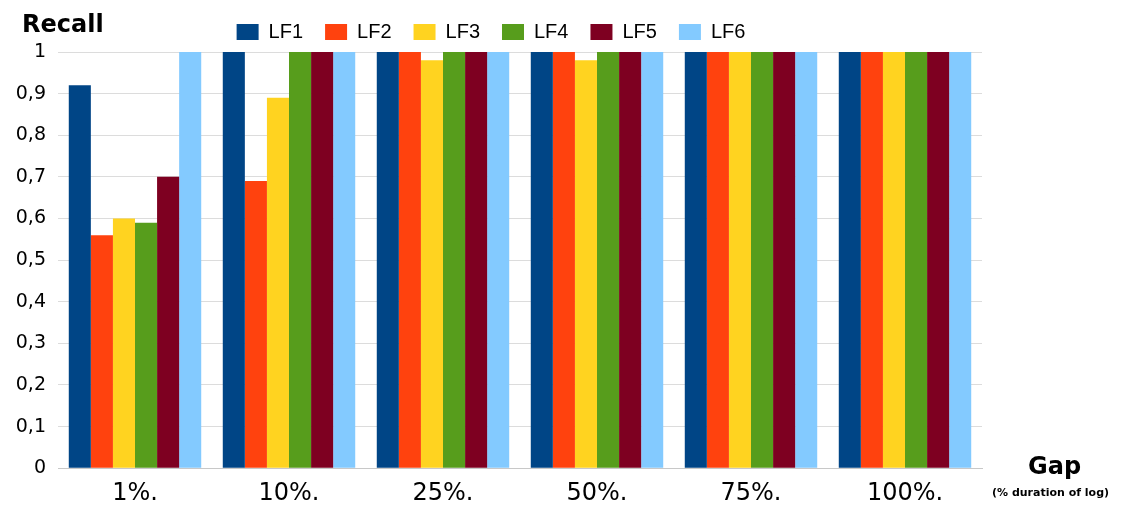  Describe the element at coordinates (30, 258) in the screenshot. I see `y-tick-label: 0,5` at that location.